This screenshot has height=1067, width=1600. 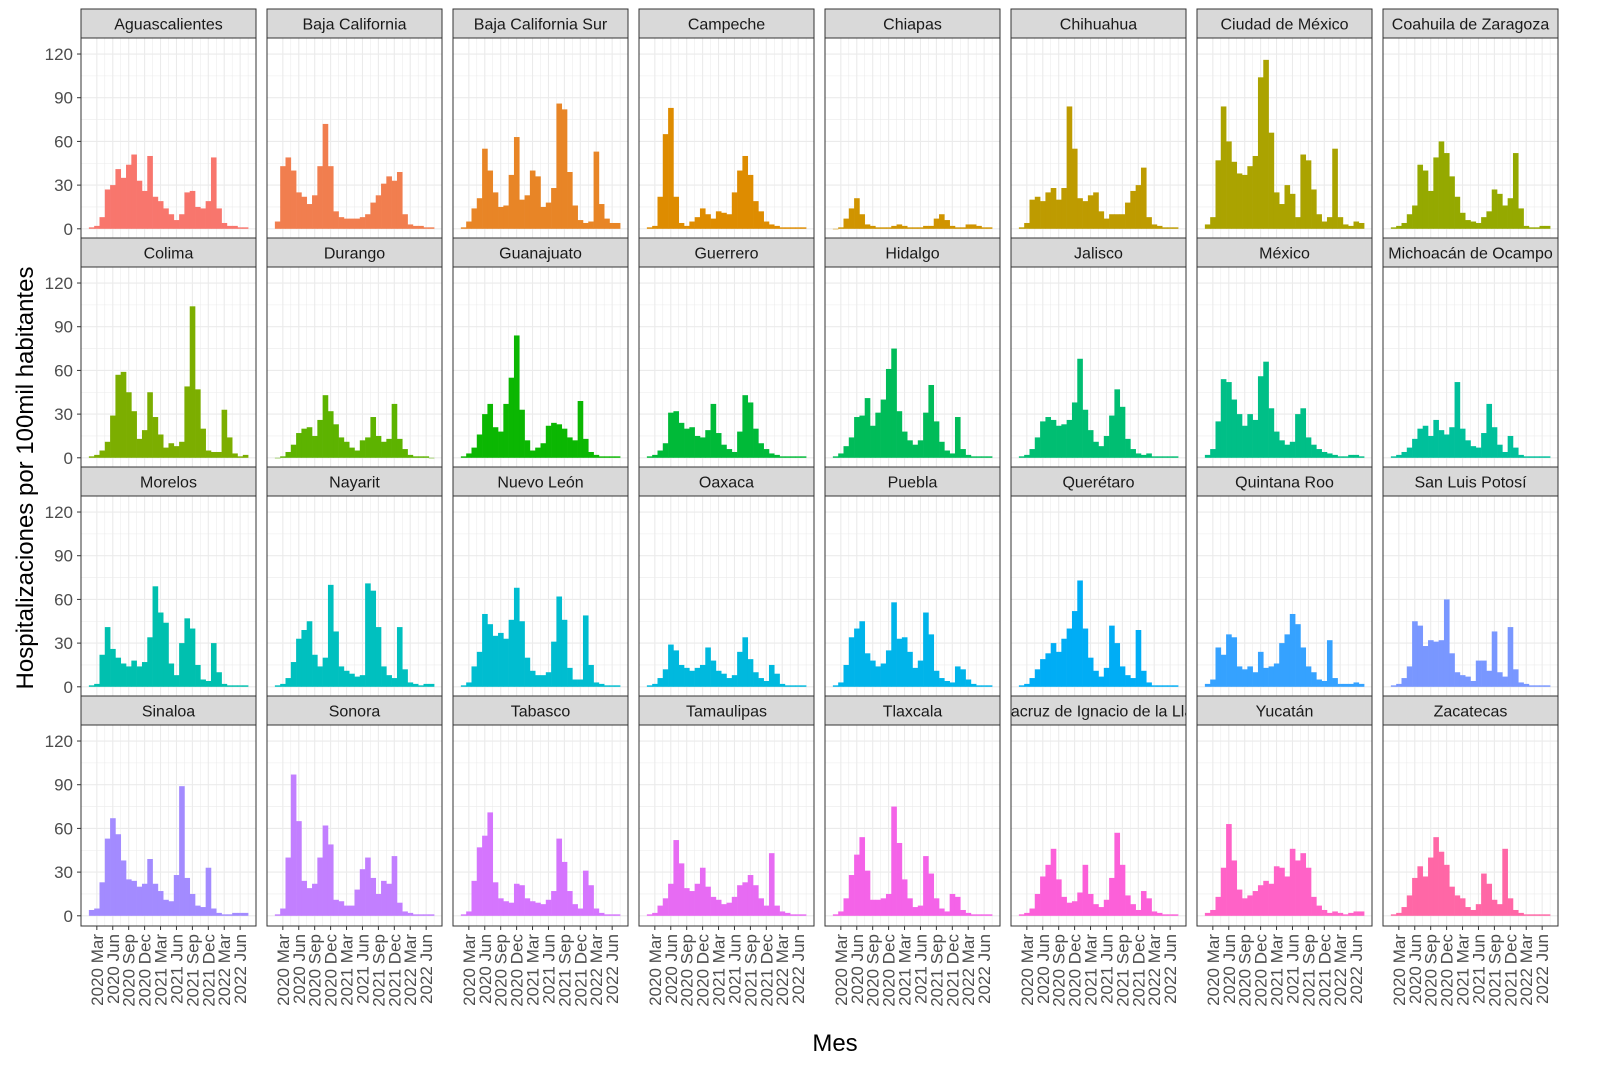 I want to click on facet-strip-label: Quintana Roo, so click(x=1284, y=483).